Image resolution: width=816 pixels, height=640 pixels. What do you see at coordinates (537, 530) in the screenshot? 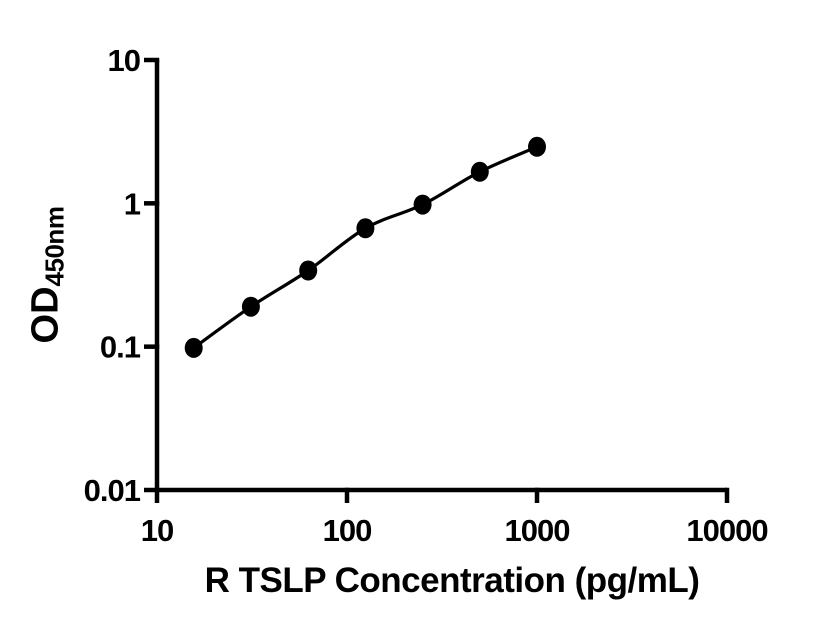
I see `x-tick-label: 1000` at bounding box center [537, 530].